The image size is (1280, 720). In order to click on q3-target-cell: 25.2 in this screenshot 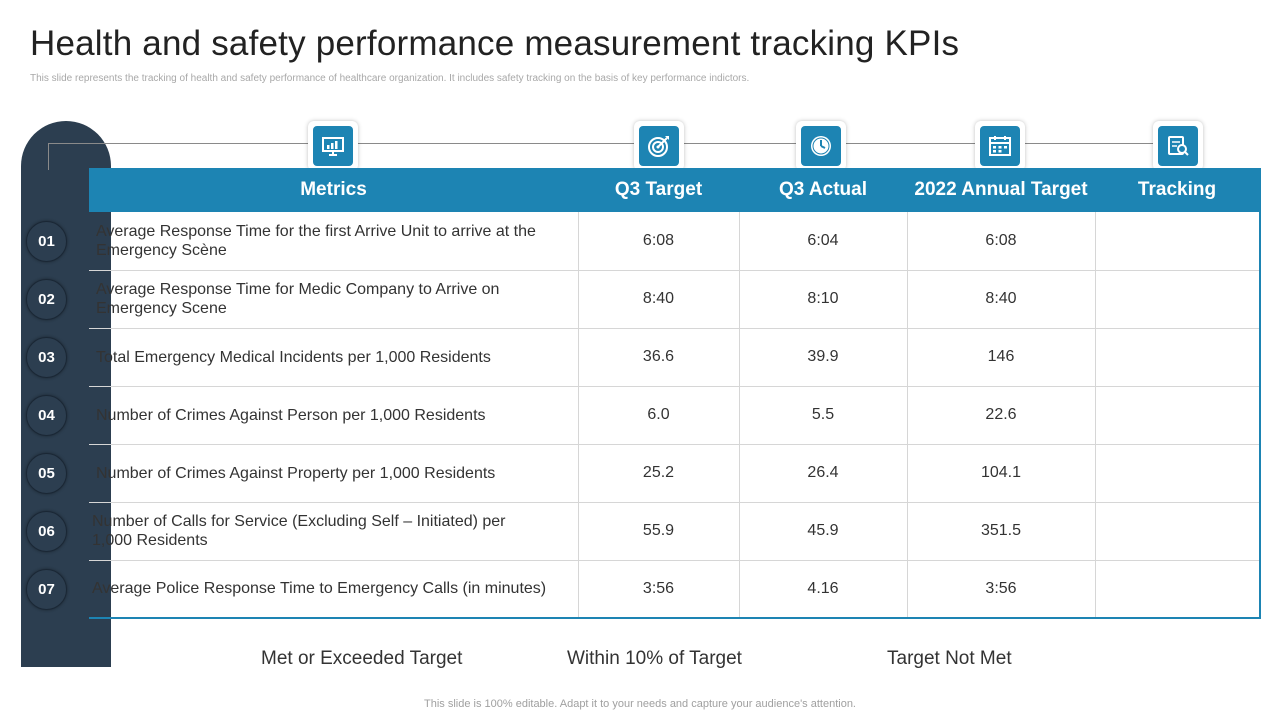, I will do `click(658, 472)`.